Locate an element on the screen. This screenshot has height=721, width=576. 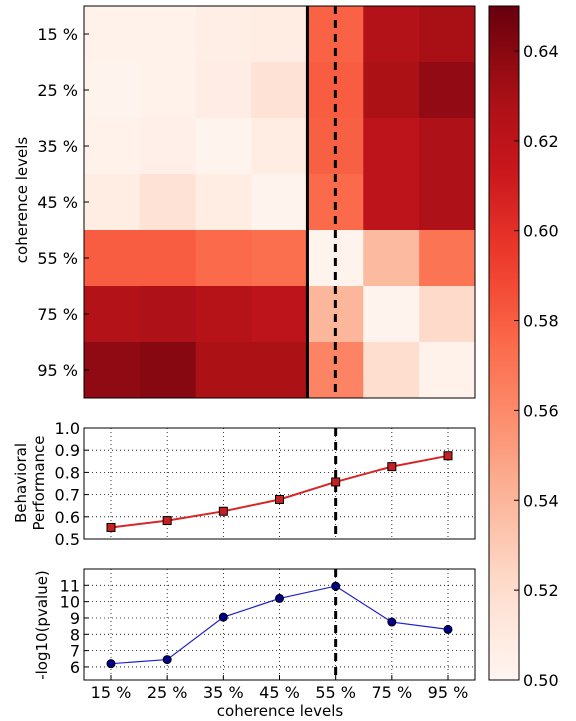
colorbar-tick-label: 0.64 is located at coordinates (541, 51).